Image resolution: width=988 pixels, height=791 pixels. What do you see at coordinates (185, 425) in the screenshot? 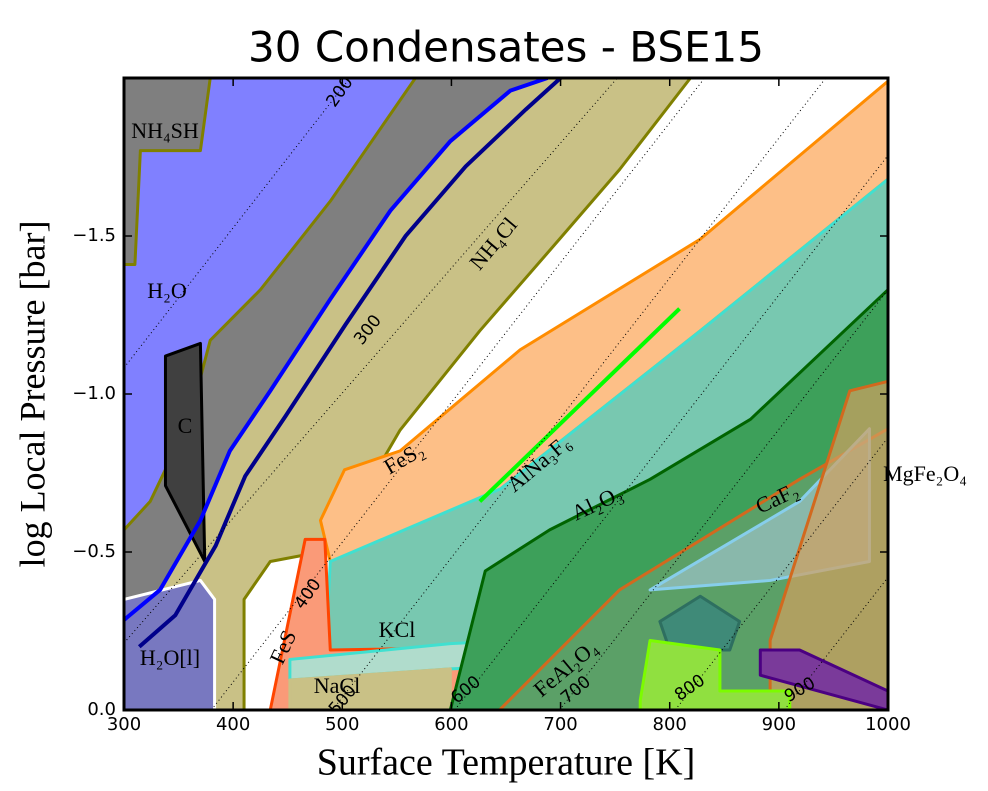
I see `region-label: C` at bounding box center [185, 425].